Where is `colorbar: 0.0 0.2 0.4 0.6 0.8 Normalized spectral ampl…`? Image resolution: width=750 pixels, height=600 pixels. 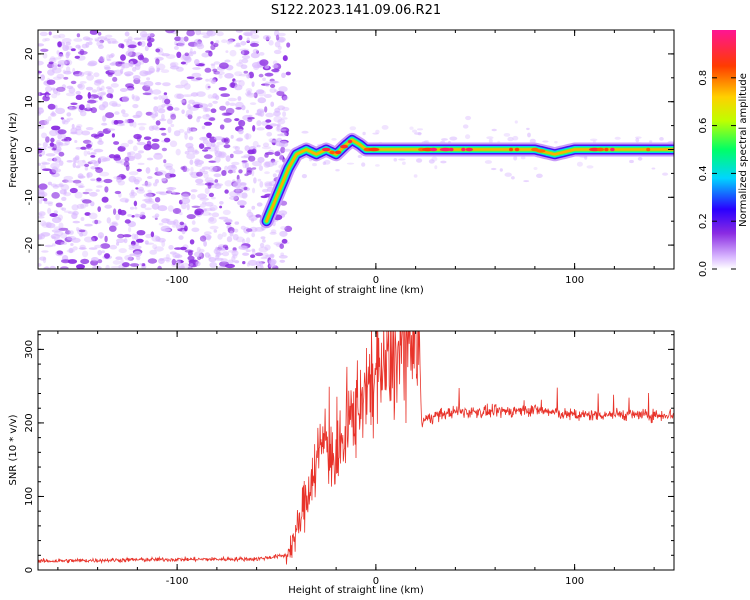 colorbar: 0.0 0.2 0.4 0.6 0.8 Normalized spectral ampl… is located at coordinates (723, 153).